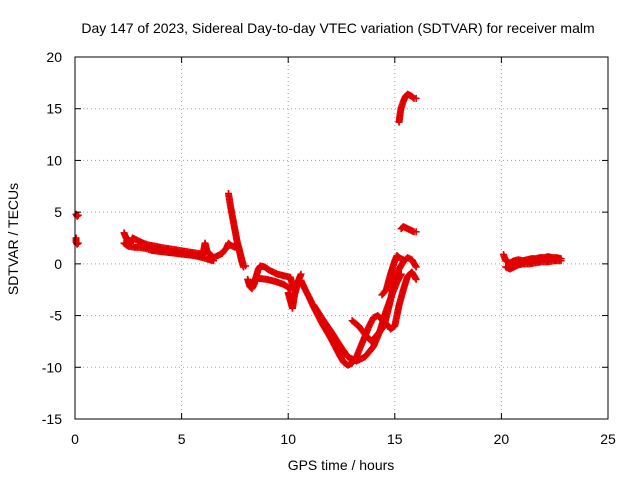  Describe the element at coordinates (502, 439) in the screenshot. I see `x-tick-label: 20` at that location.